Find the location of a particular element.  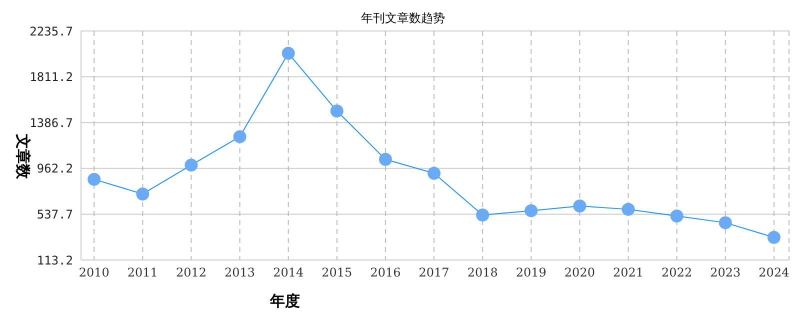

x-tick-label: 2023 is located at coordinates (725, 273).